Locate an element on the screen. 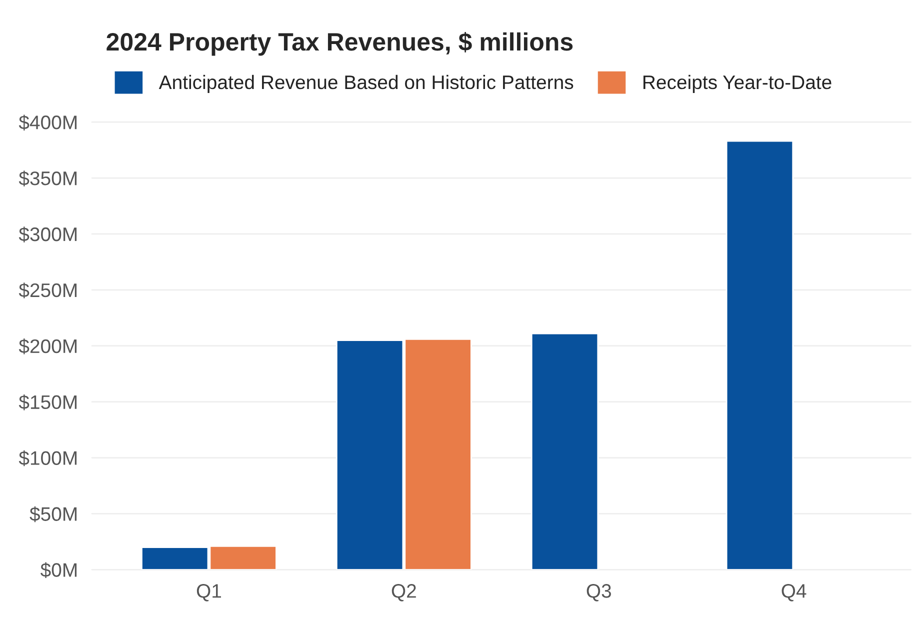 The width and height of the screenshot is (920, 626). x-tick-label: Q1 is located at coordinates (208, 593).